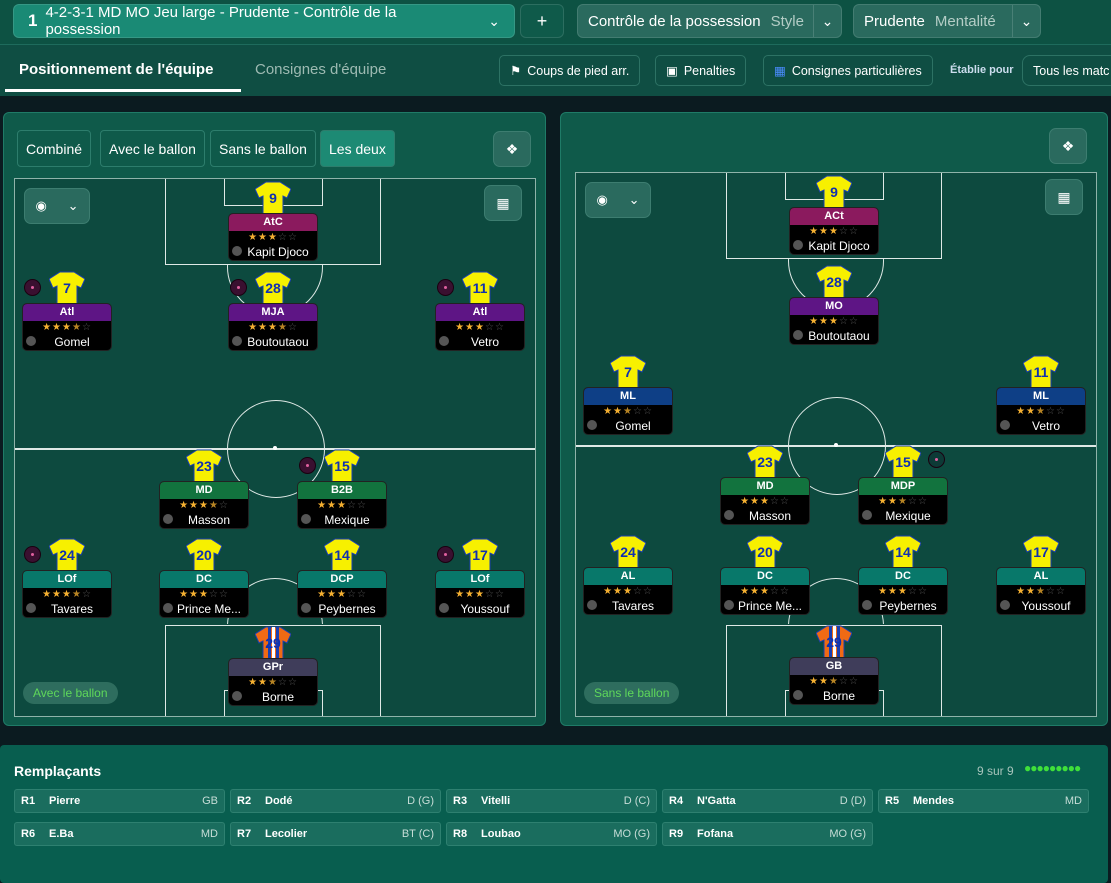 The height and width of the screenshot is (883, 1111). Describe the element at coordinates (570, 70) in the screenshot. I see `set-pieces-button: ⚑ Coups de pied arr.` at that location.